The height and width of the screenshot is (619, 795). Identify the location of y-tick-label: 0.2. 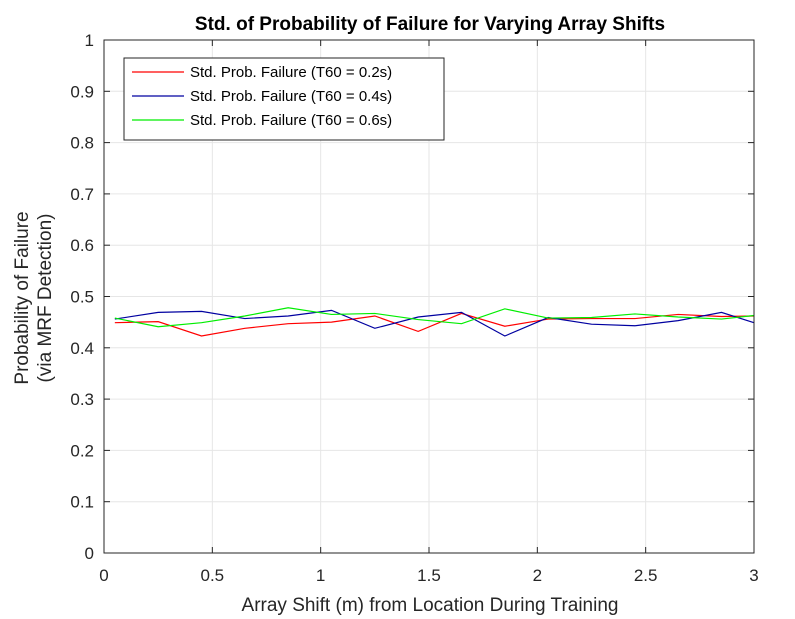
(82, 450).